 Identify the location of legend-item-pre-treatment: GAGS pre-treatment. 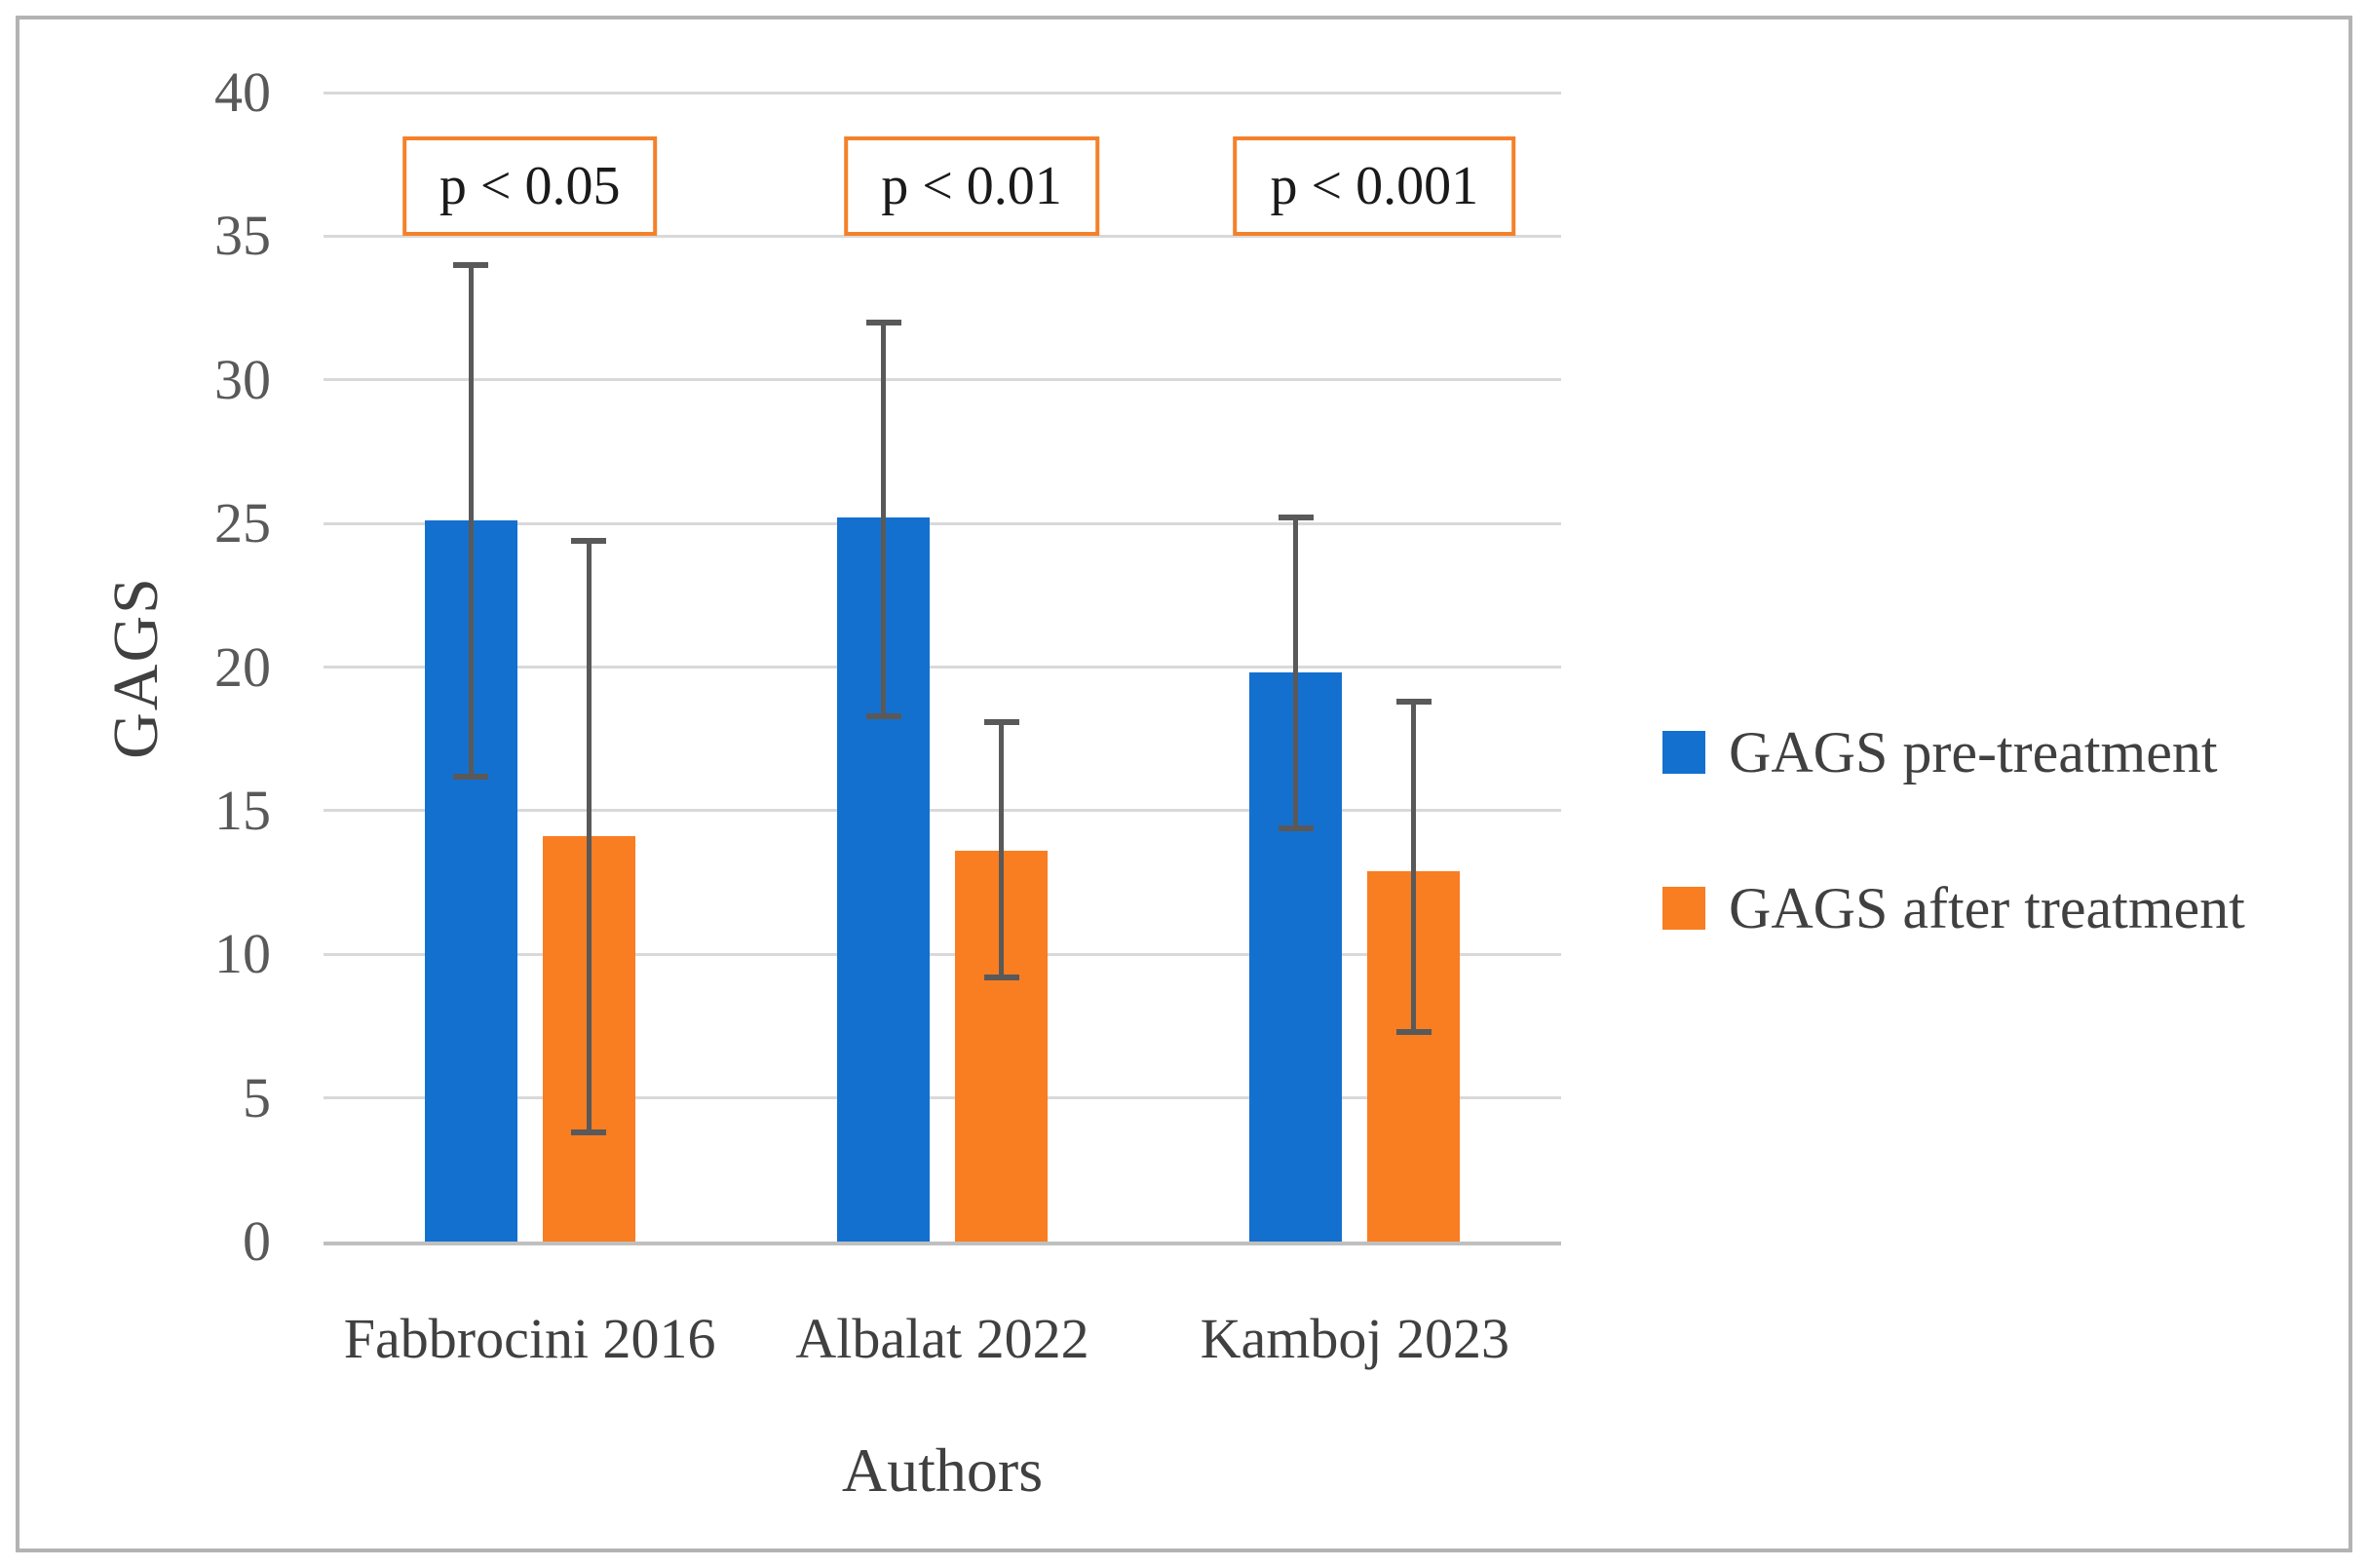
(1954, 752).